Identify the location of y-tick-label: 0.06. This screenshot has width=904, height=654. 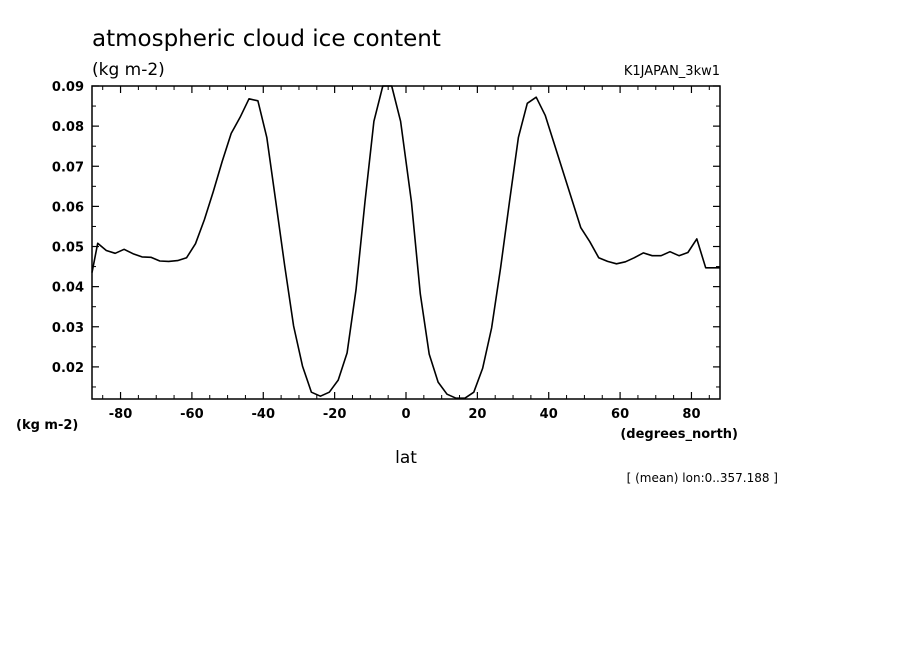
(68, 207).